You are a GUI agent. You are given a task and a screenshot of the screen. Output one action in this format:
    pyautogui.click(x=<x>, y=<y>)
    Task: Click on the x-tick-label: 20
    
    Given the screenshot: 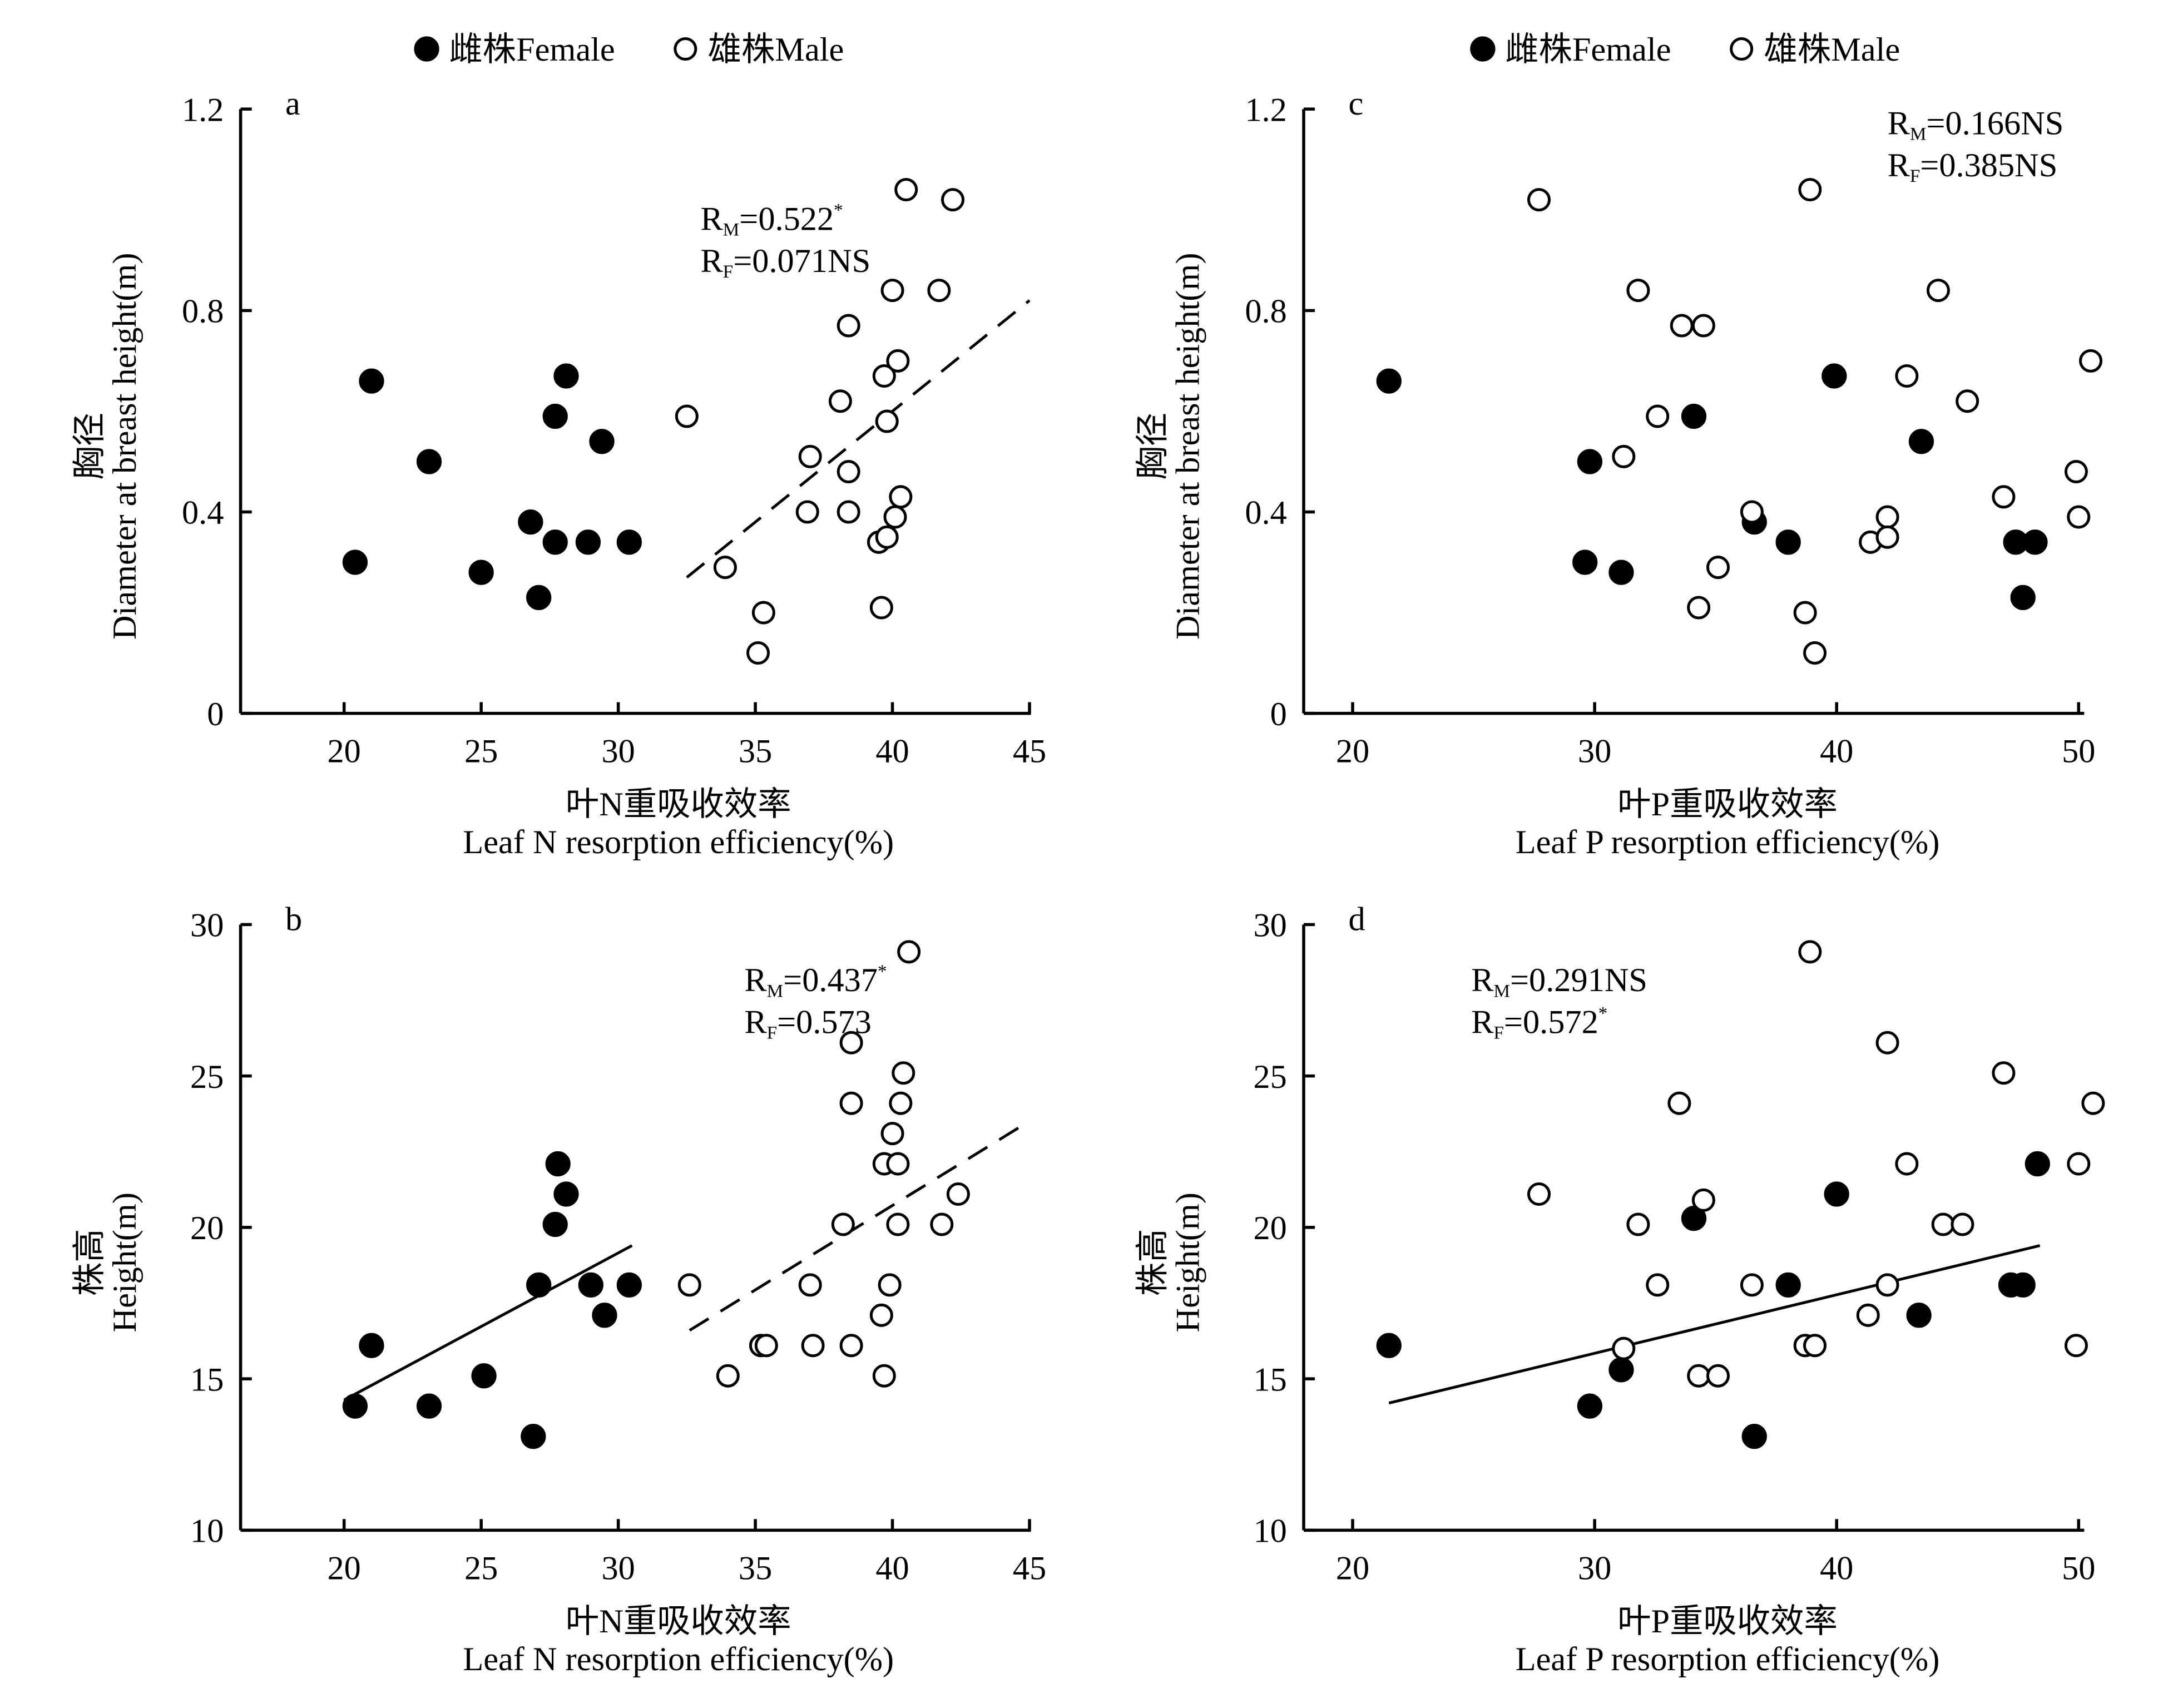 What is the action you would take?
    pyautogui.click(x=1352, y=751)
    